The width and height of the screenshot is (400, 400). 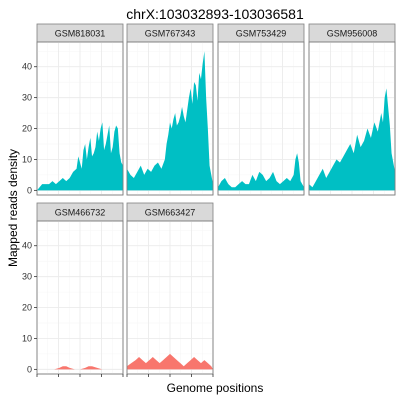 What do you see at coordinates (13, 208) in the screenshot?
I see `y-axis-title: Mapped reads density` at bounding box center [13, 208].